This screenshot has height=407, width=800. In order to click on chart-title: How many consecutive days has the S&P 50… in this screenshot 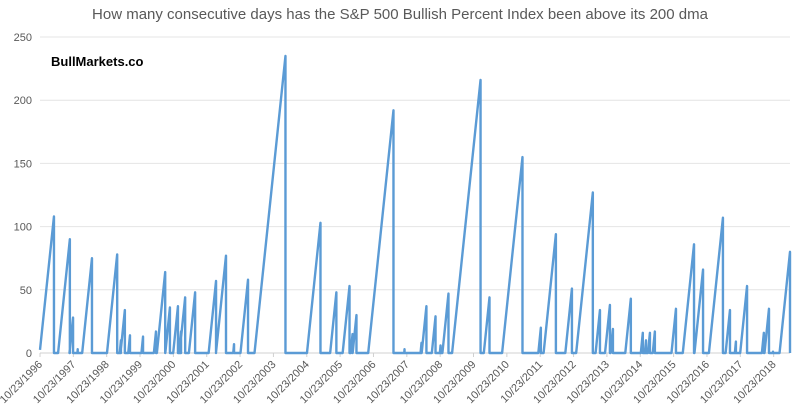, I will do `click(400, 14)`.